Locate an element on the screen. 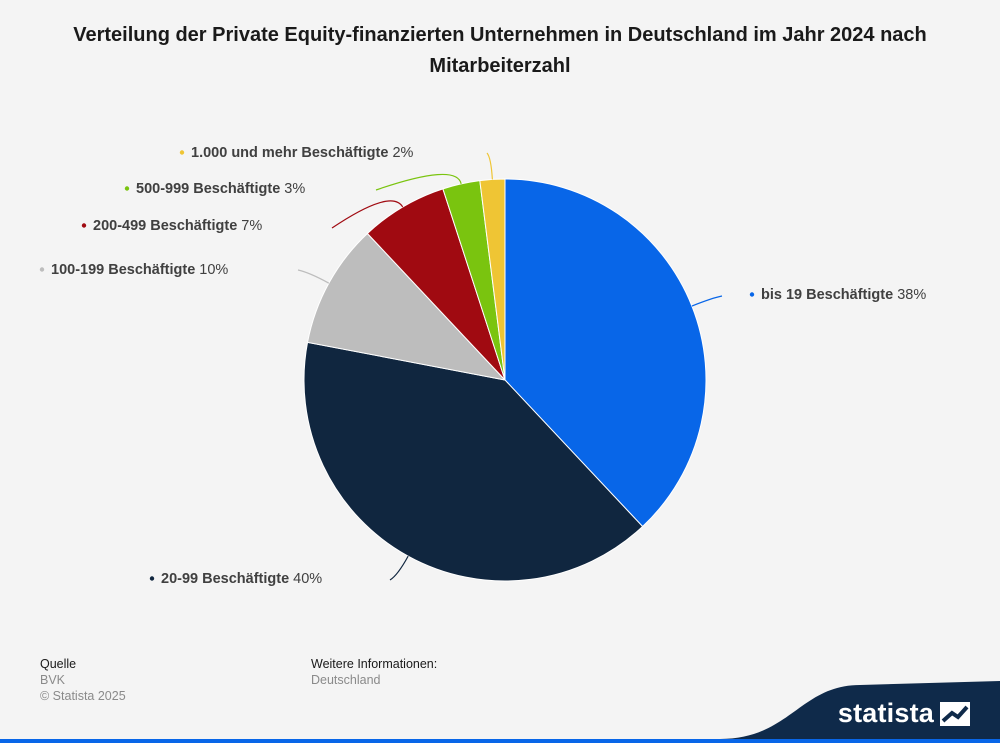  label-bullet-1-000-und-mehr-besch-ftigte is located at coordinates (182, 152).